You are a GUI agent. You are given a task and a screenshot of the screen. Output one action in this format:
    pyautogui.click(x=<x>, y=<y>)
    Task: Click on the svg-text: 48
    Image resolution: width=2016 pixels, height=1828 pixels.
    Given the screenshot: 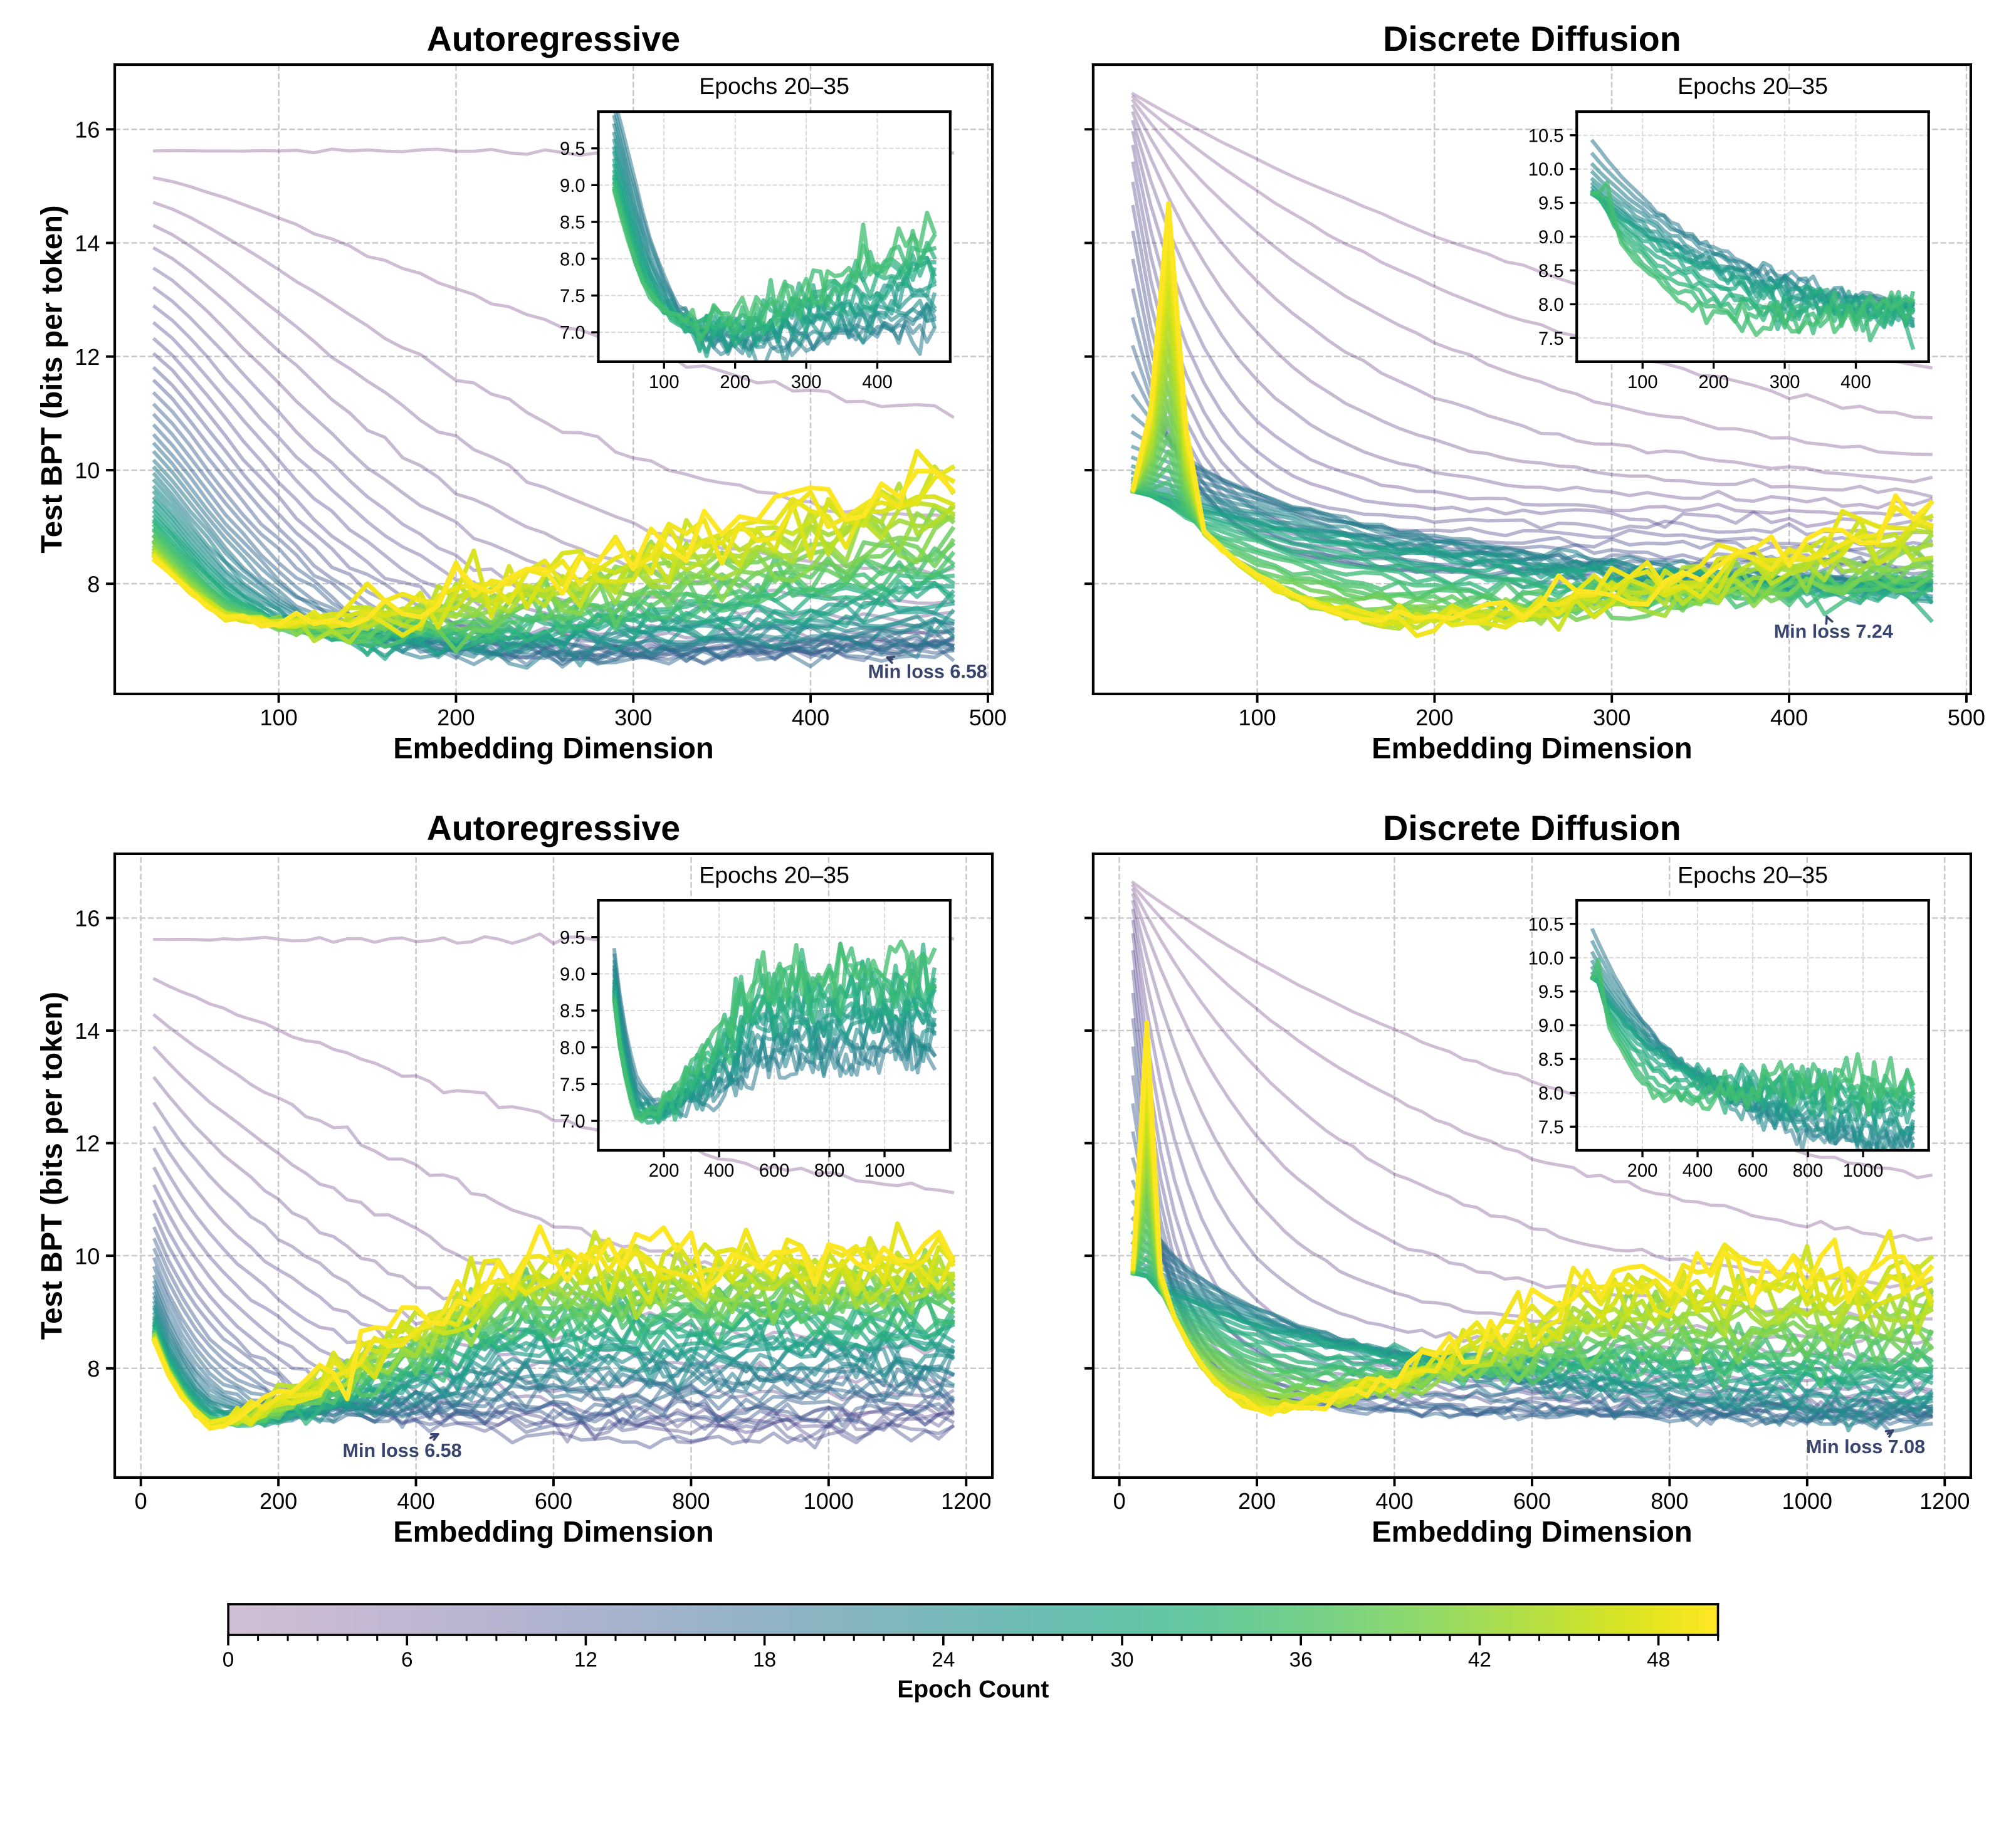 What is the action you would take?
    pyautogui.click(x=1659, y=1660)
    